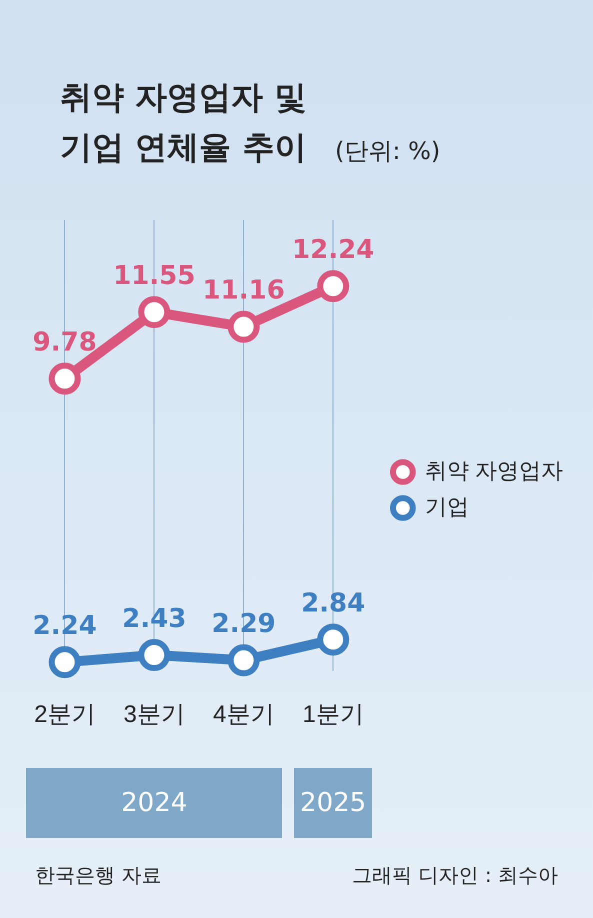  I want to click on text: 2024, so click(154, 803).